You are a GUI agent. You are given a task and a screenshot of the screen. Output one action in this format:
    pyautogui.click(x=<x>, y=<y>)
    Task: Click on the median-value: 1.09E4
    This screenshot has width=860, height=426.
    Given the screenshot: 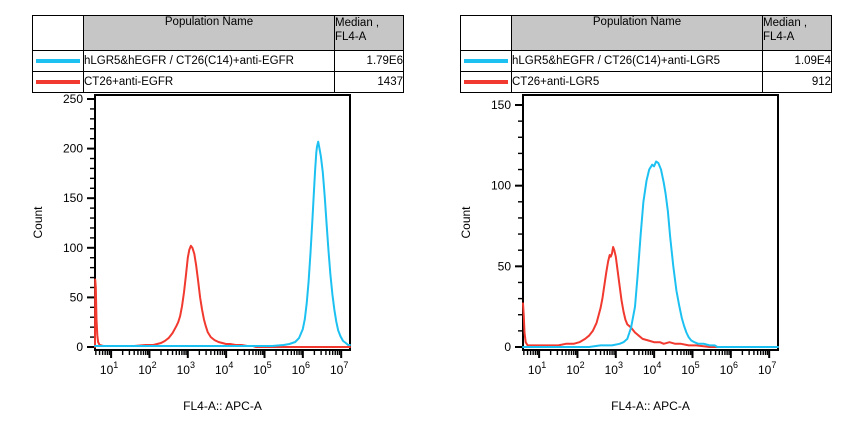 What is the action you would take?
    pyautogui.click(x=797, y=61)
    